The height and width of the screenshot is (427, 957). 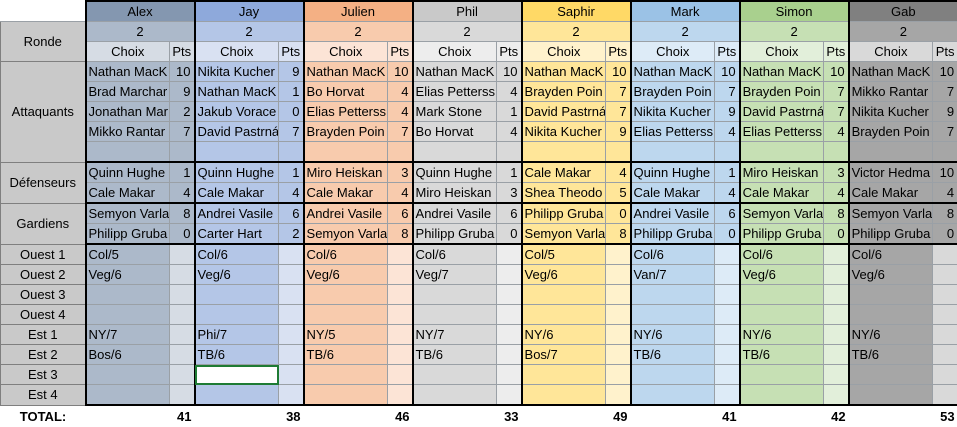 I want to click on game-pick: NY/6, so click(x=672, y=334).